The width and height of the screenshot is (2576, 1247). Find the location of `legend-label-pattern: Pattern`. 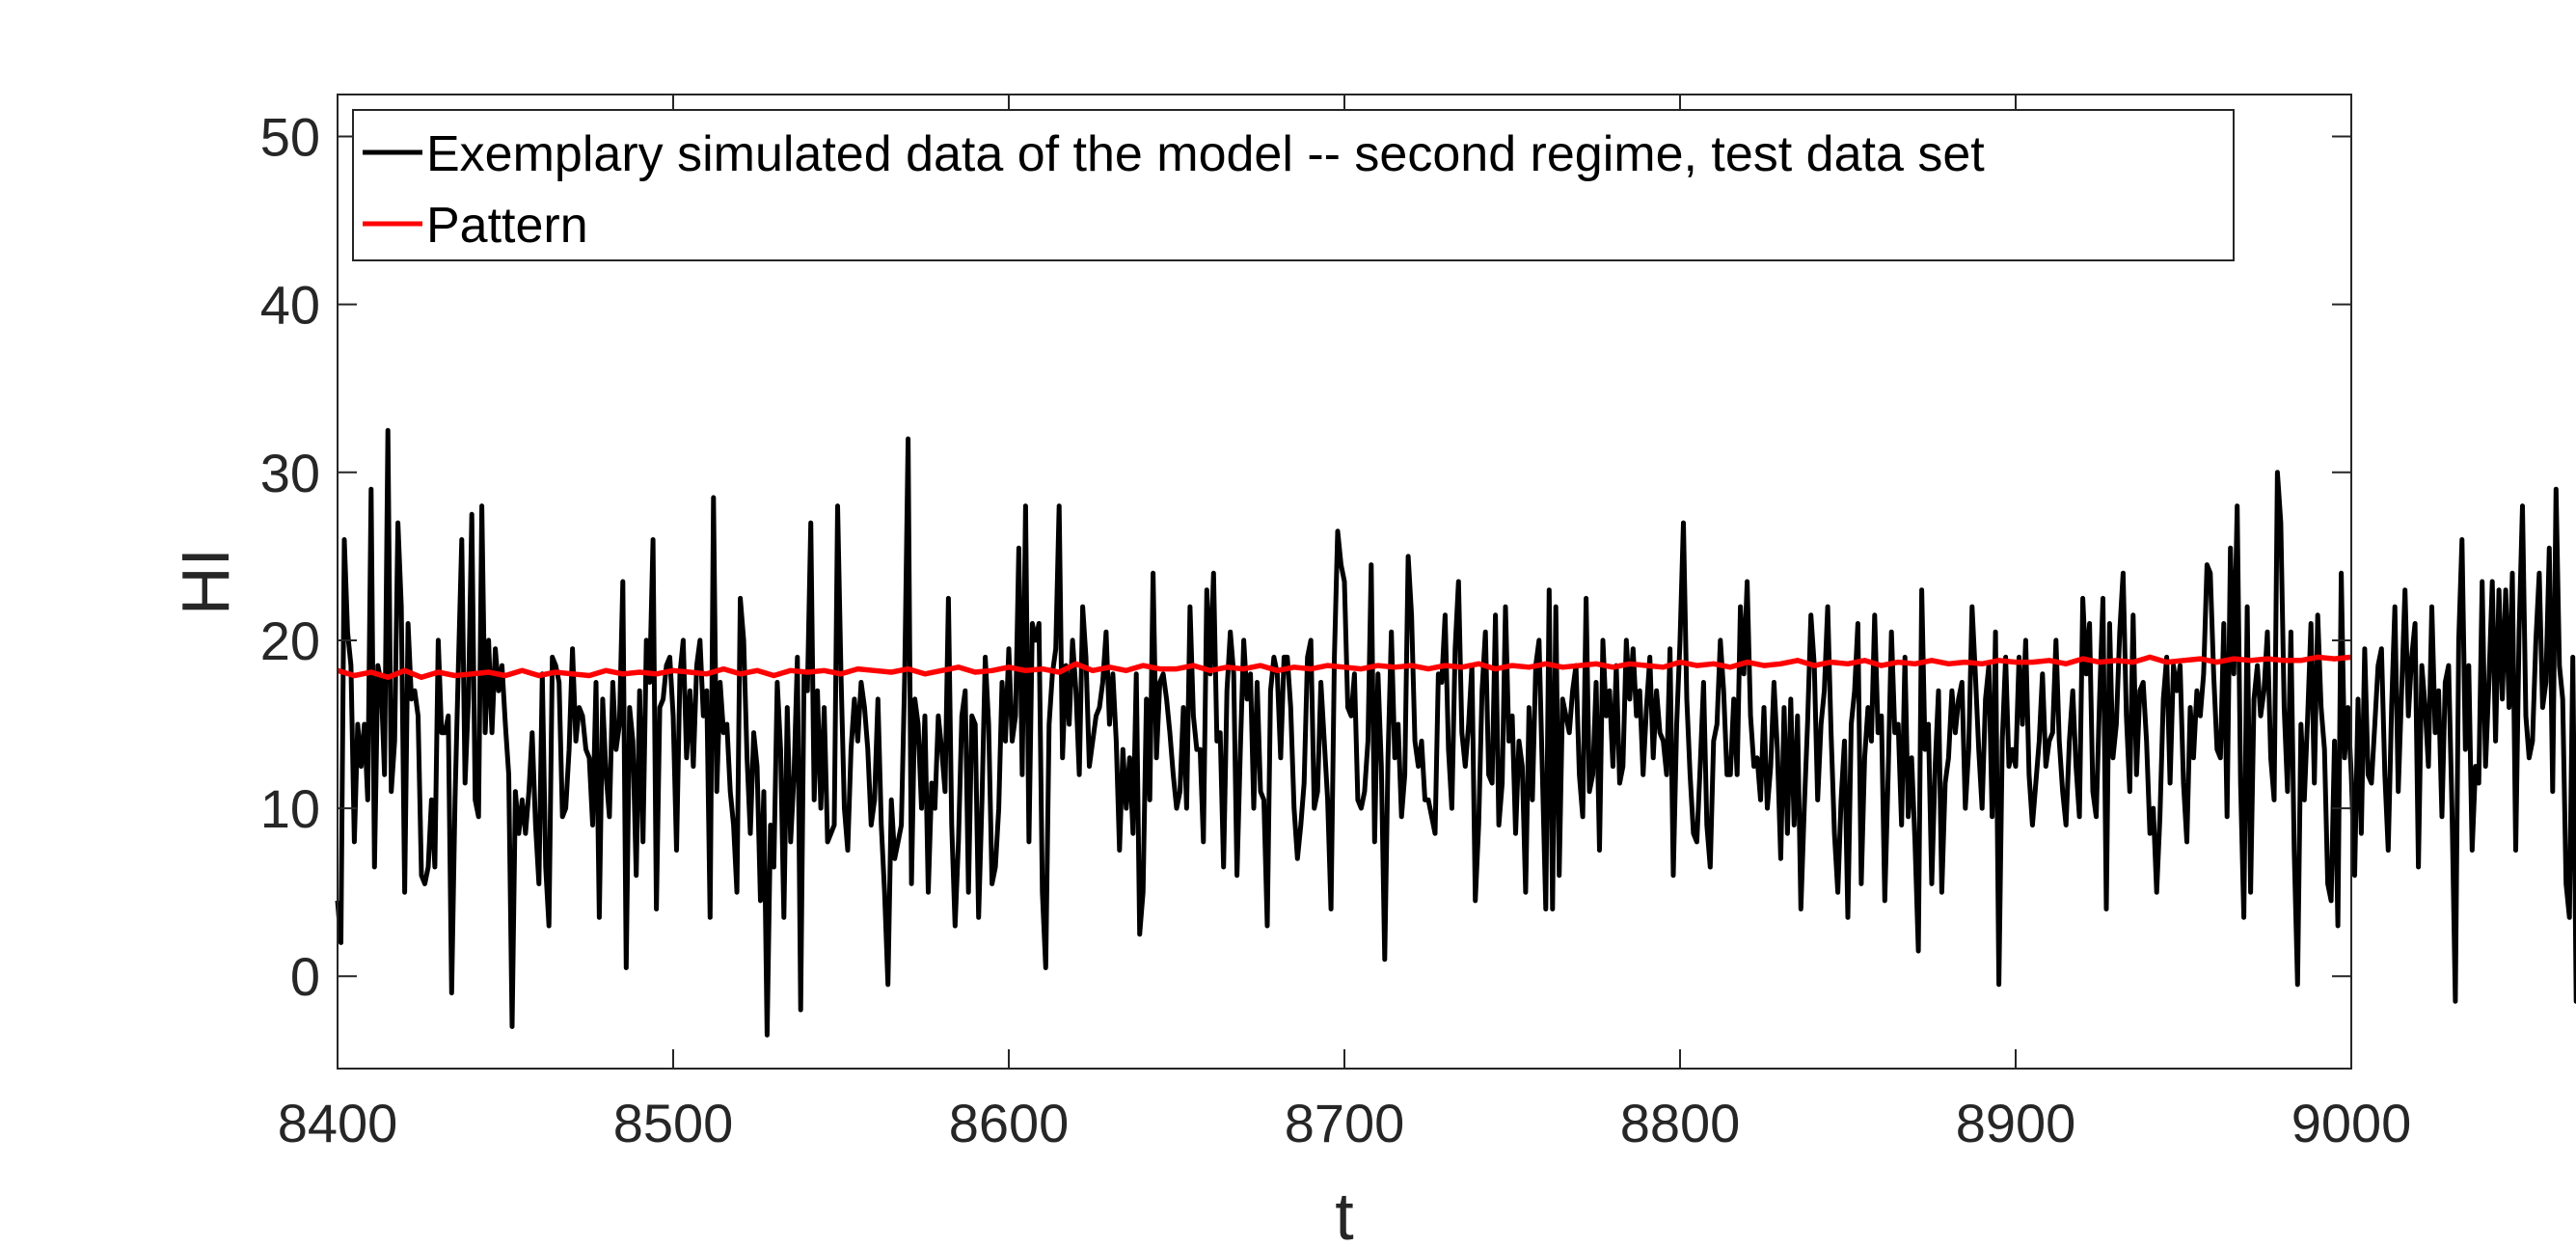

legend-label-pattern: Pattern is located at coordinates (507, 226).